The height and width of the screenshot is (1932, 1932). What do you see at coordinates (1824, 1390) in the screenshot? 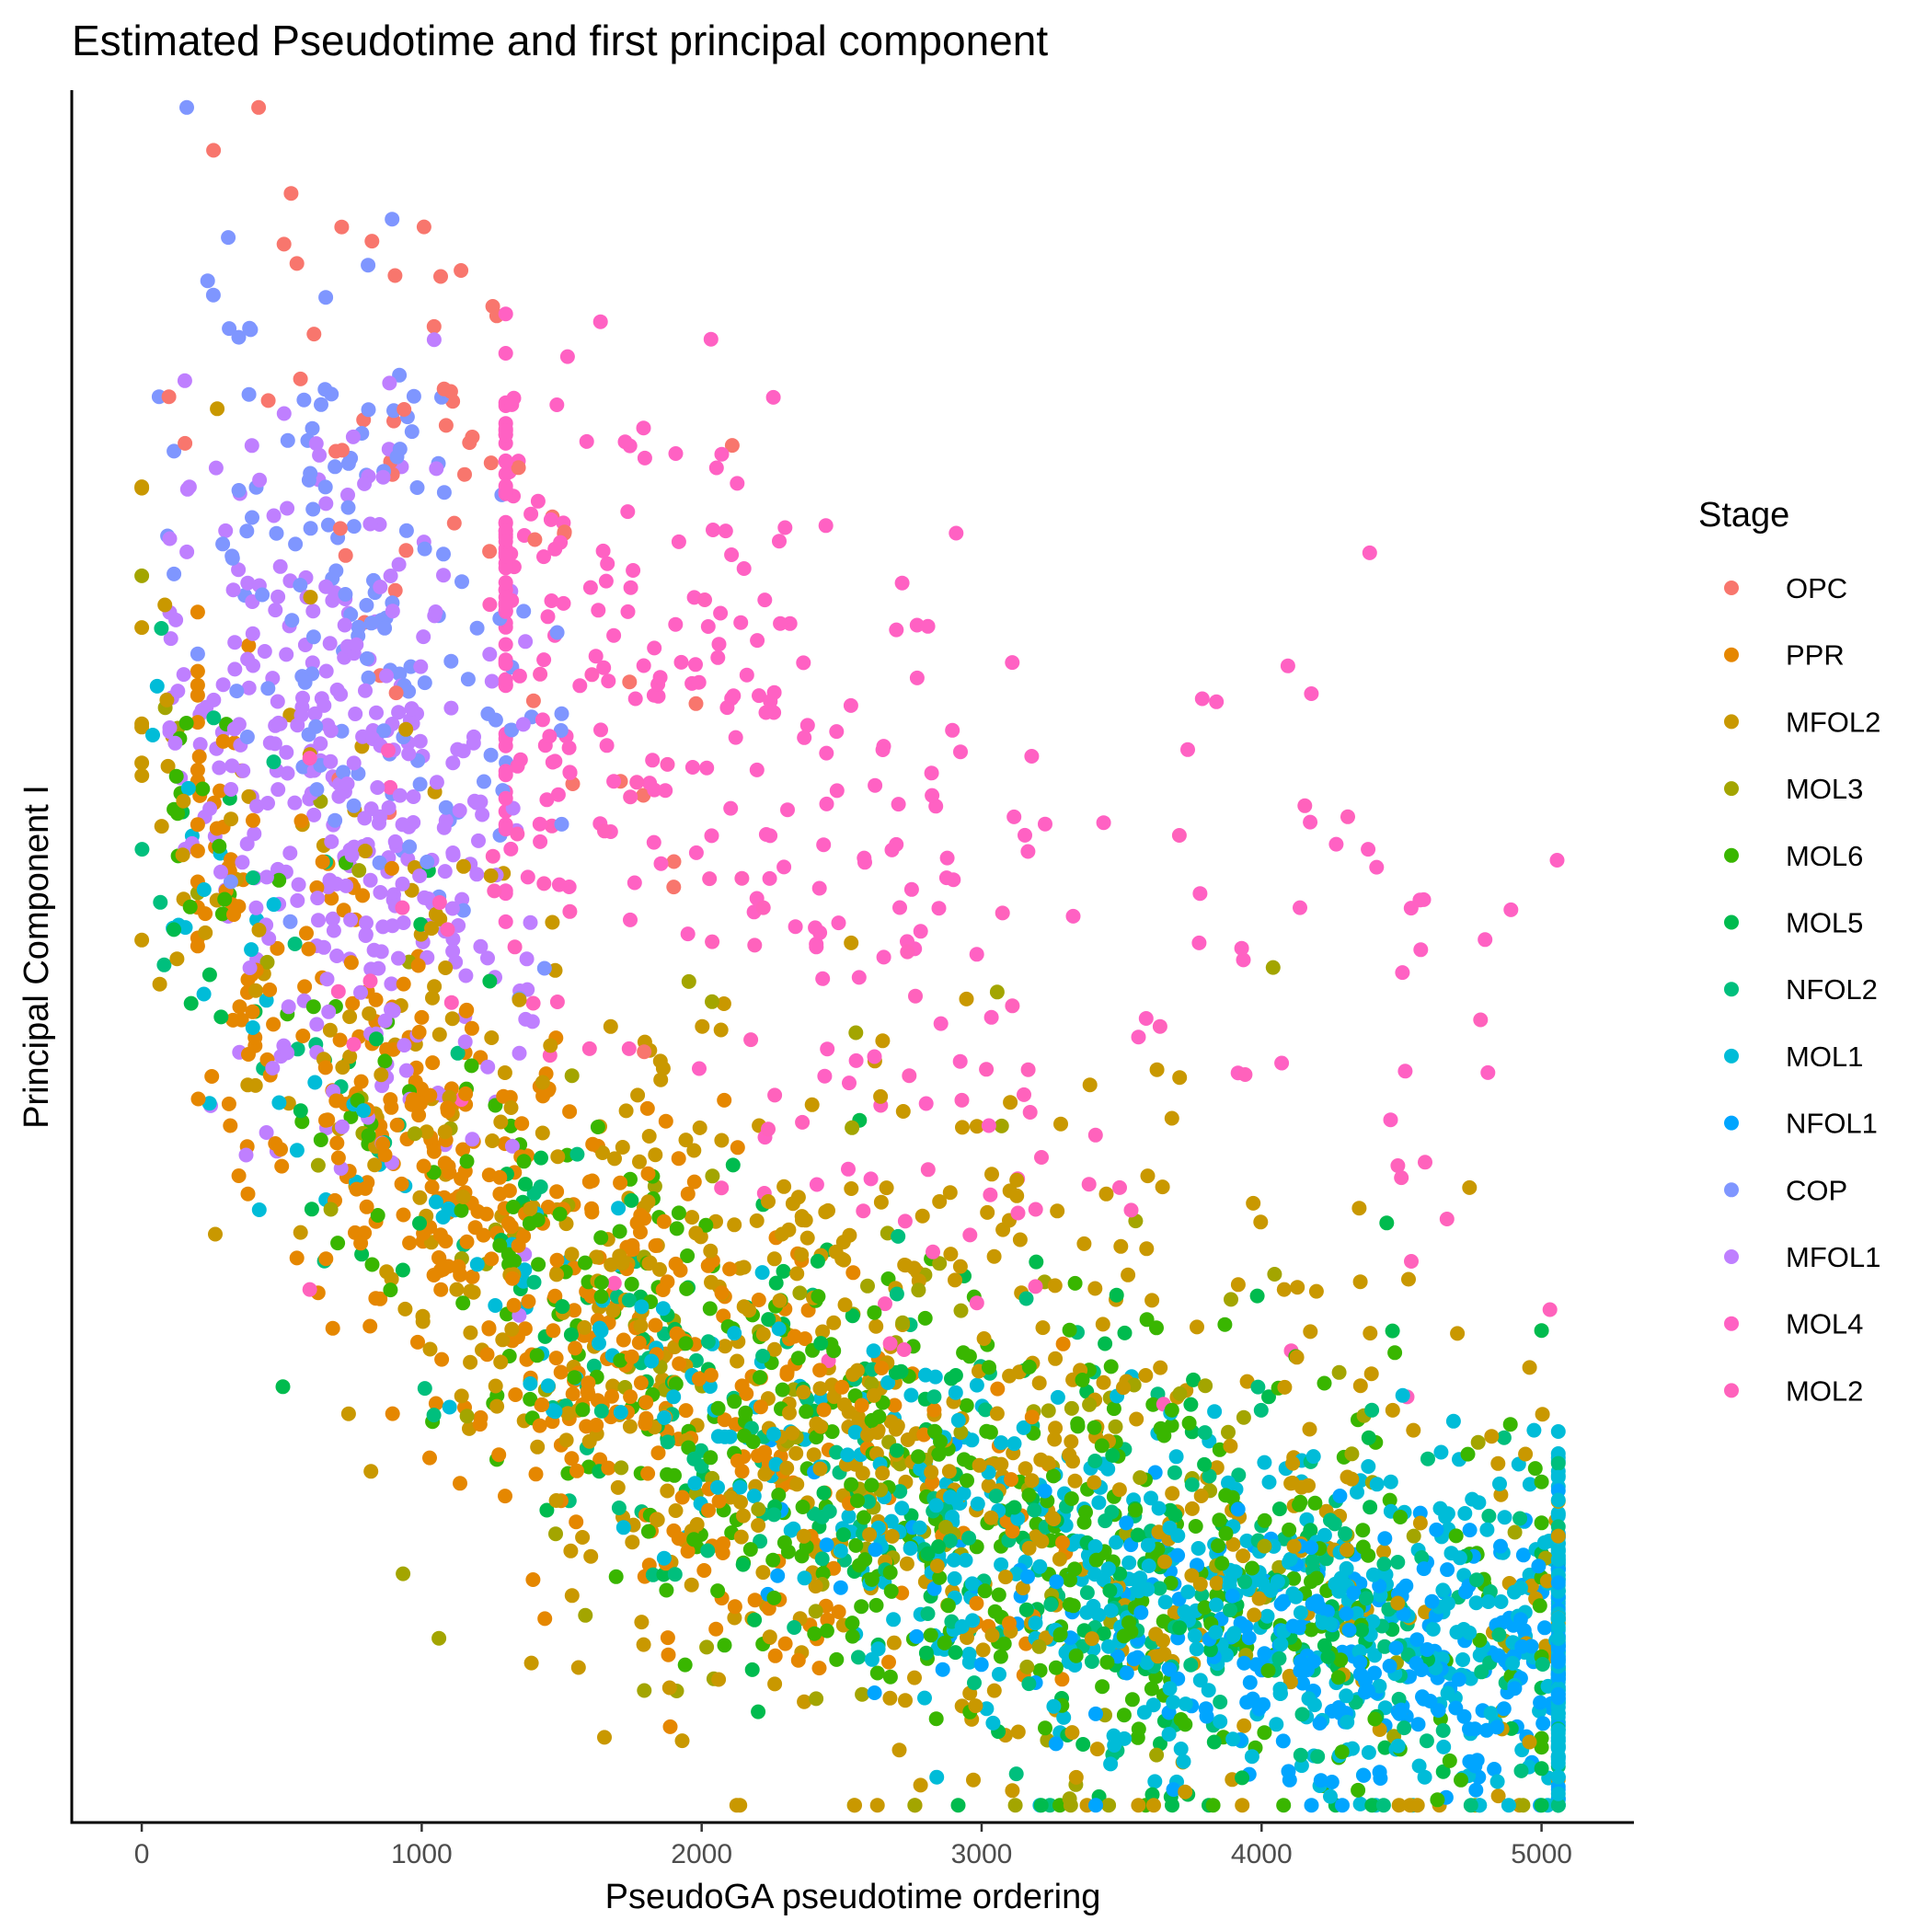
I see `legend-label-mol2: MOL2` at bounding box center [1824, 1390].